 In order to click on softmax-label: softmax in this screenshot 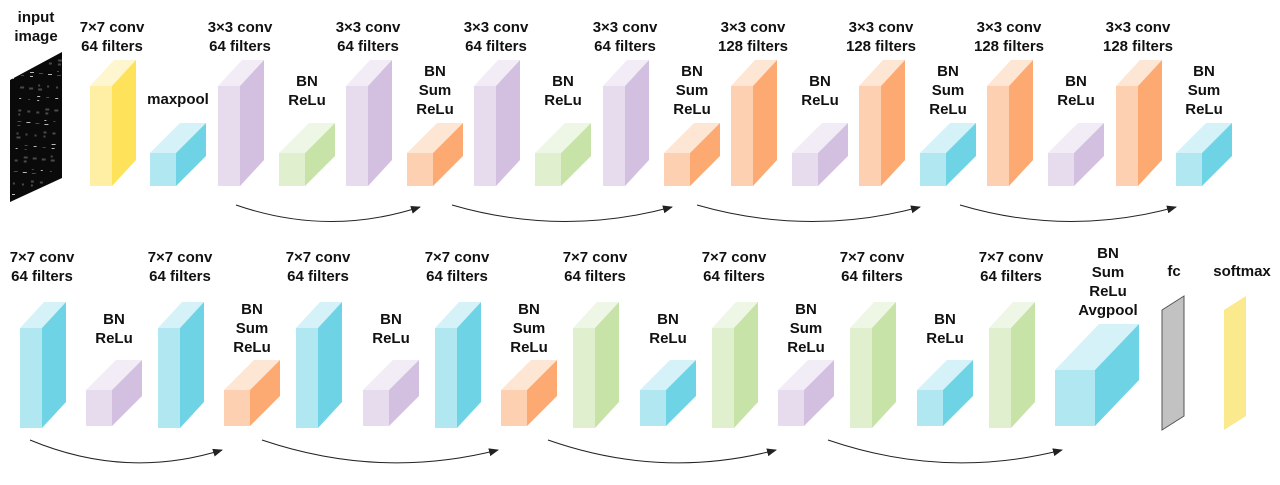, I will do `click(1242, 271)`.